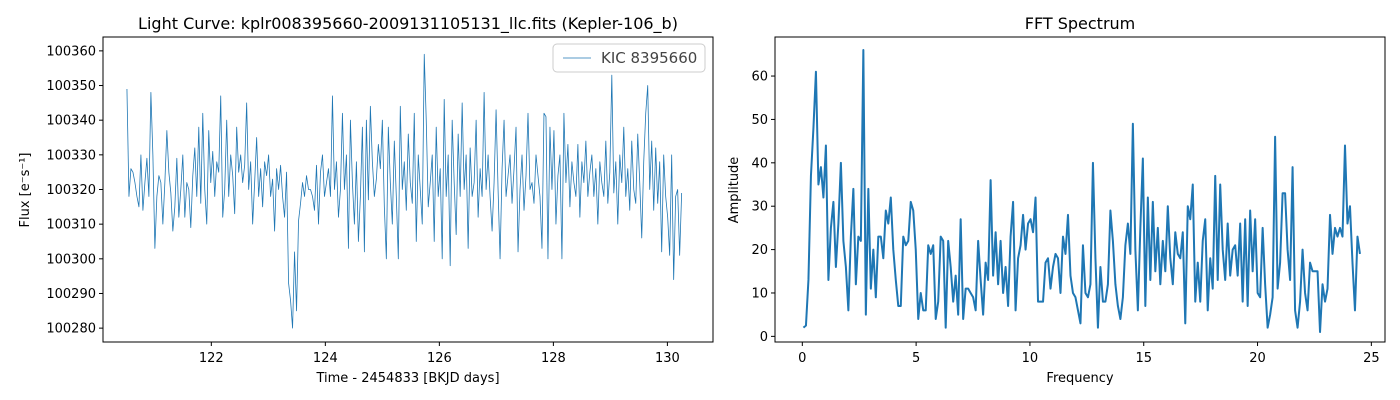 This screenshot has width=1400, height=400. Describe the element at coordinates (325, 358) in the screenshot. I see `x-tick-label: 124` at that location.